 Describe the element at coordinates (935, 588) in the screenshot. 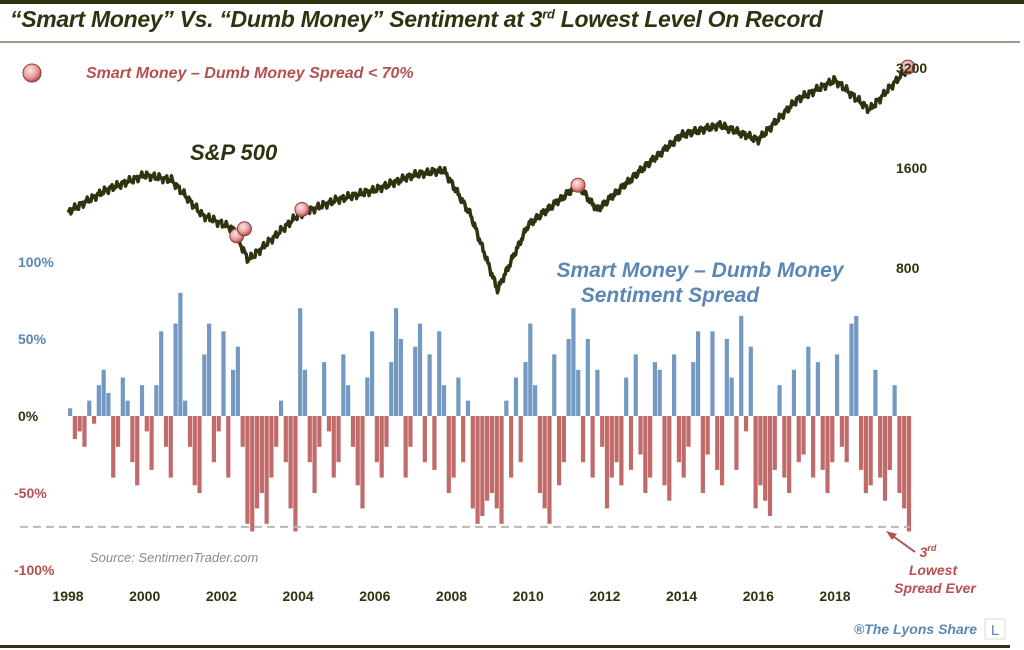

I see `annotation-line3: Spread Ever` at that location.